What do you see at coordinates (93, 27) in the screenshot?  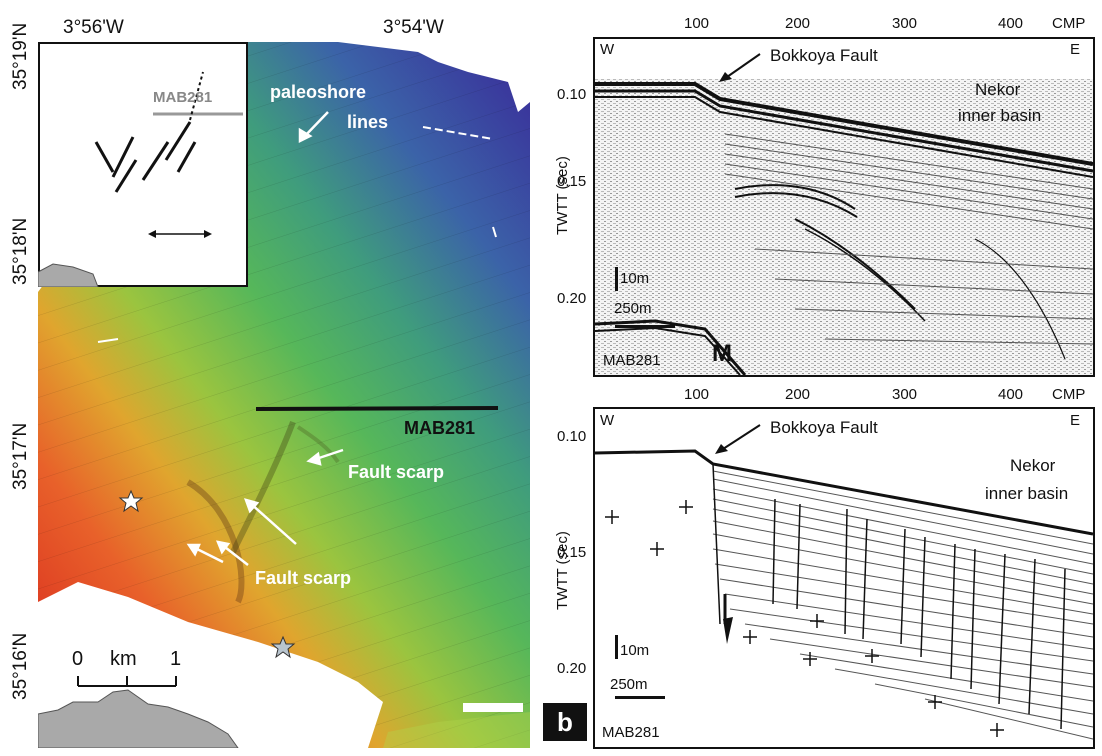 I see `lon-label-1: 3°56'W` at bounding box center [93, 27].